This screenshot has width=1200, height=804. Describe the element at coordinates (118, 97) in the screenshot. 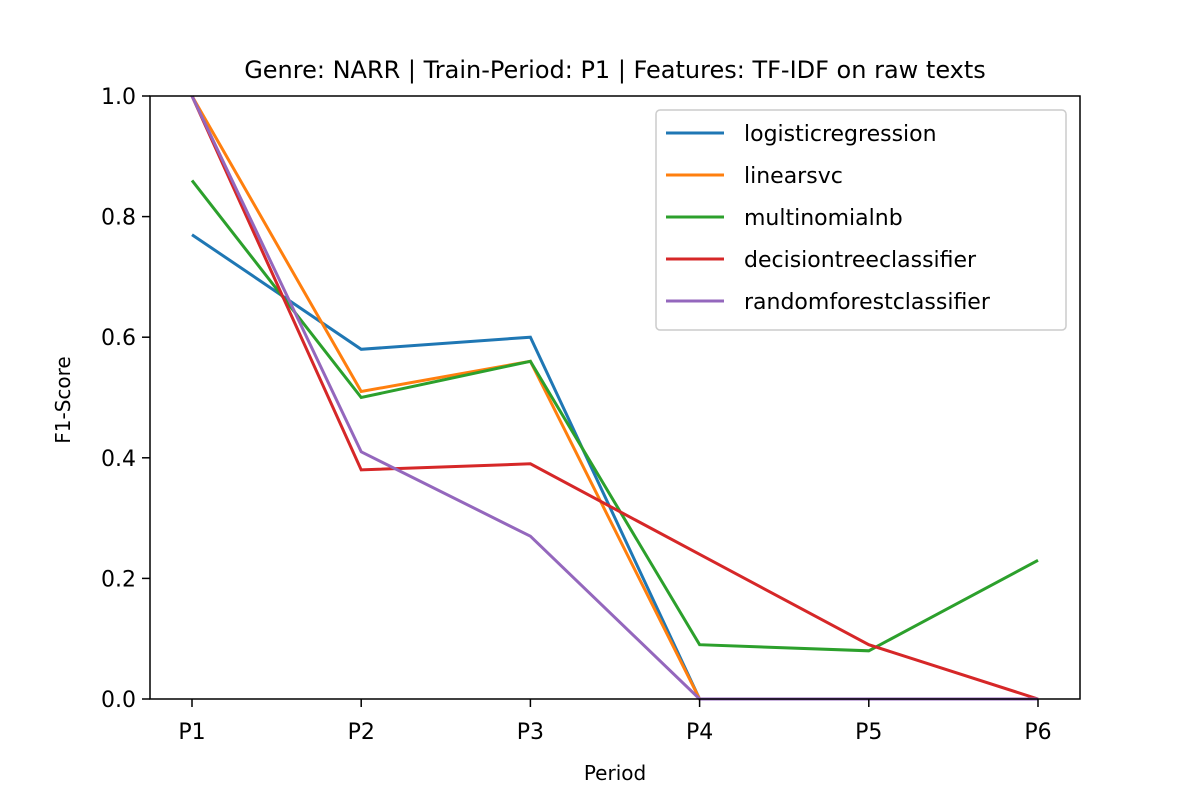

I see `y-tick-label: 1.0` at that location.